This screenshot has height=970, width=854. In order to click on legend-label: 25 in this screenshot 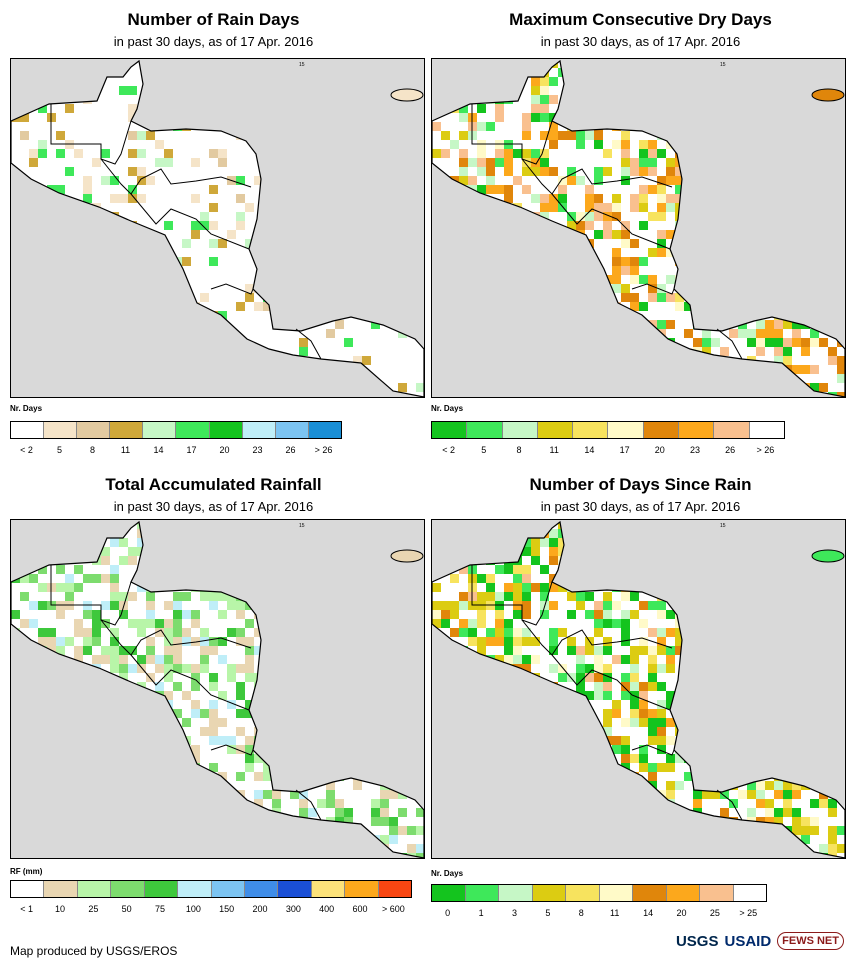, I will do `click(714, 913)`.